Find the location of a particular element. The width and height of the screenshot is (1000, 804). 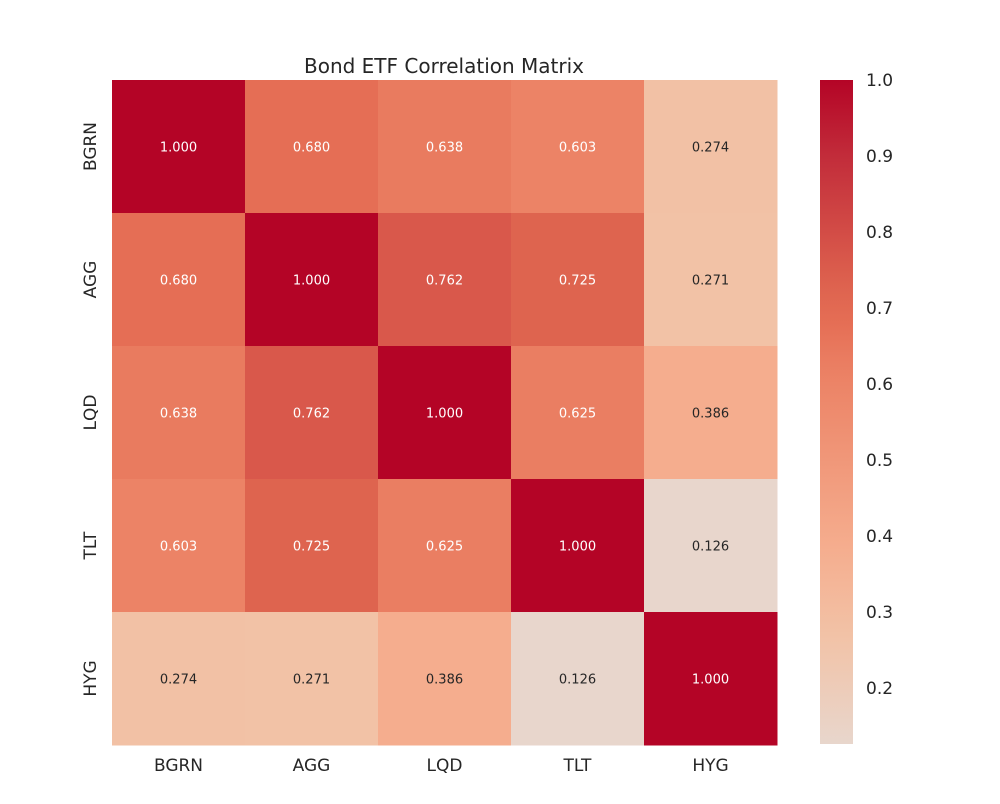

y-axis-tick-labels: BGRN AGG LQD TLT HYG is located at coordinates (91, 409).